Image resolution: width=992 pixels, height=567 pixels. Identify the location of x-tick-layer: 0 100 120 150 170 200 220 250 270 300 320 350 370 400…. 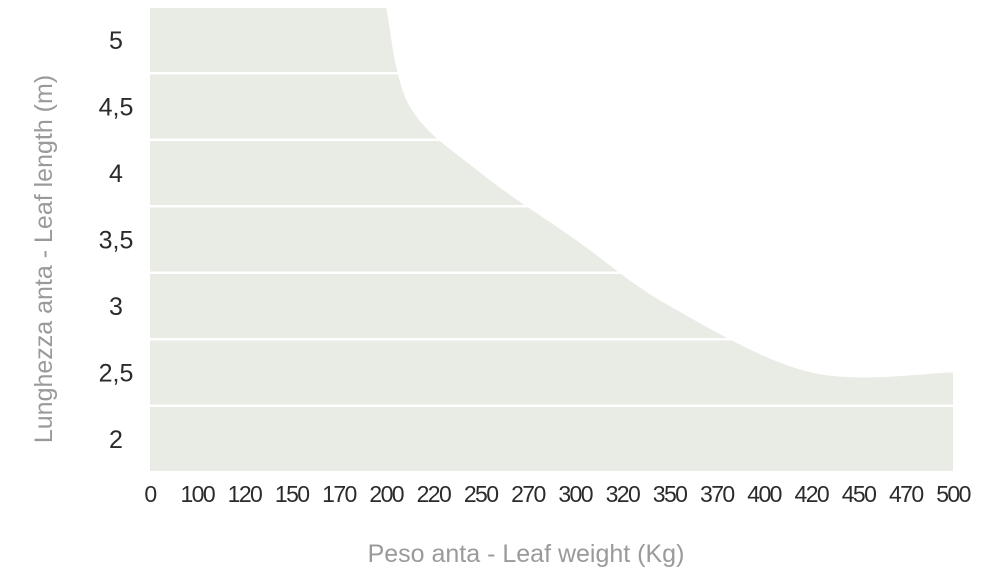
(558, 494).